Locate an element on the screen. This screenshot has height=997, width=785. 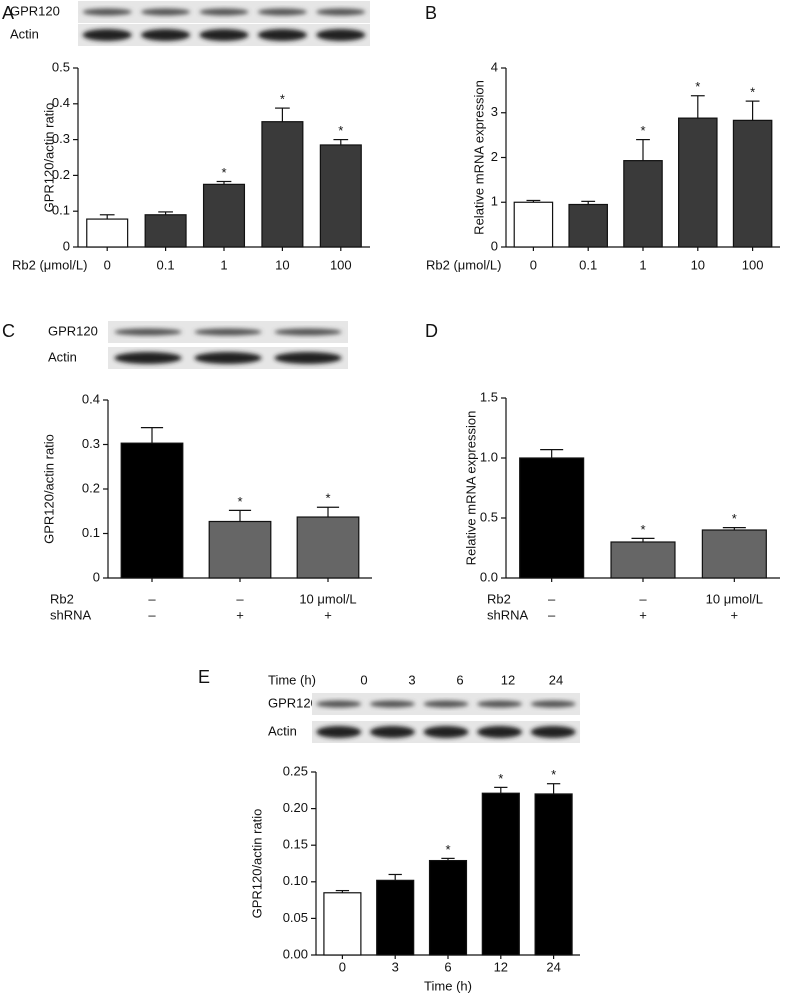
row-label: Rb2 is located at coordinates (62, 598).